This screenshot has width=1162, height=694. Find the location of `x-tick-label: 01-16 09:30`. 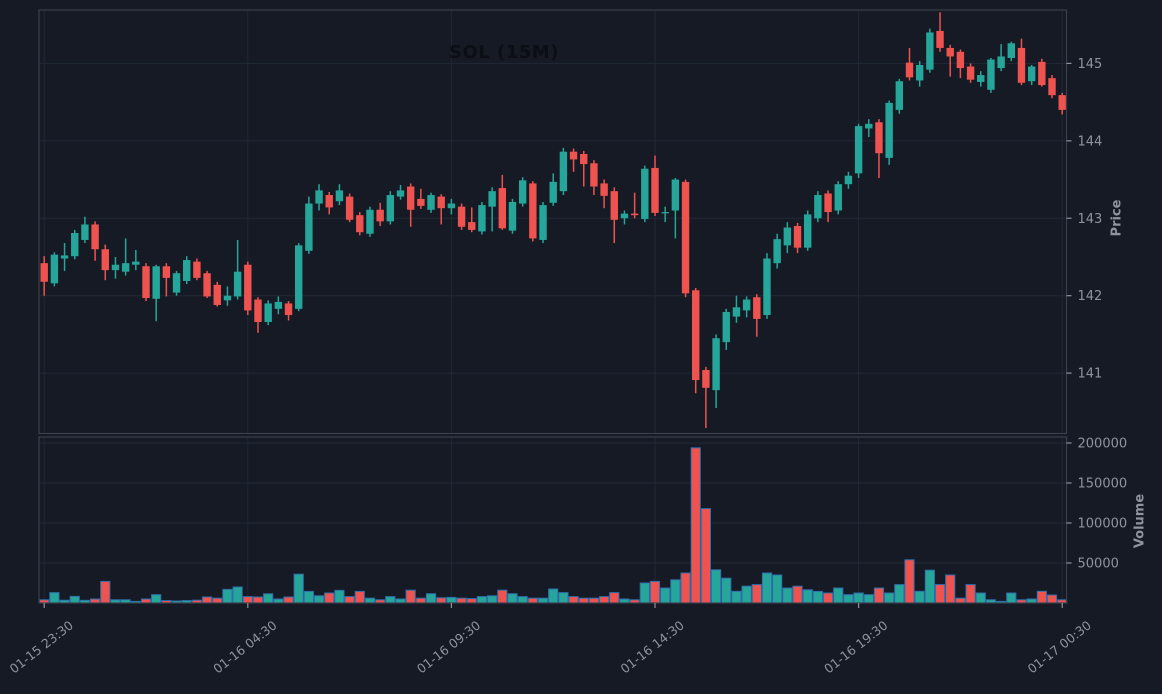

x-tick-label: 01-16 09:30 is located at coordinates (448, 647).